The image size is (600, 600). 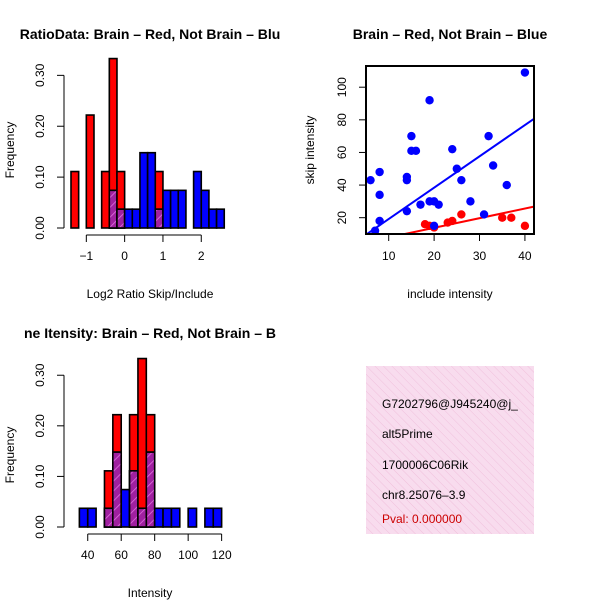 I want to click on info-pvalue: Pval: 0.000000, so click(x=422, y=519).